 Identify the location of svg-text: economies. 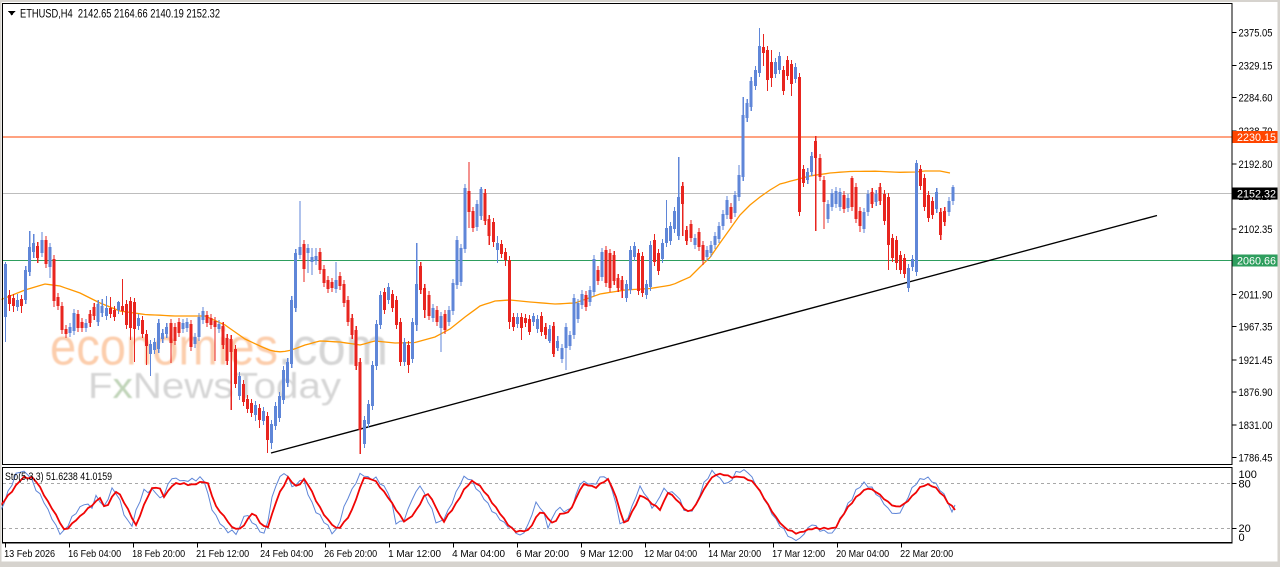
(164, 348).